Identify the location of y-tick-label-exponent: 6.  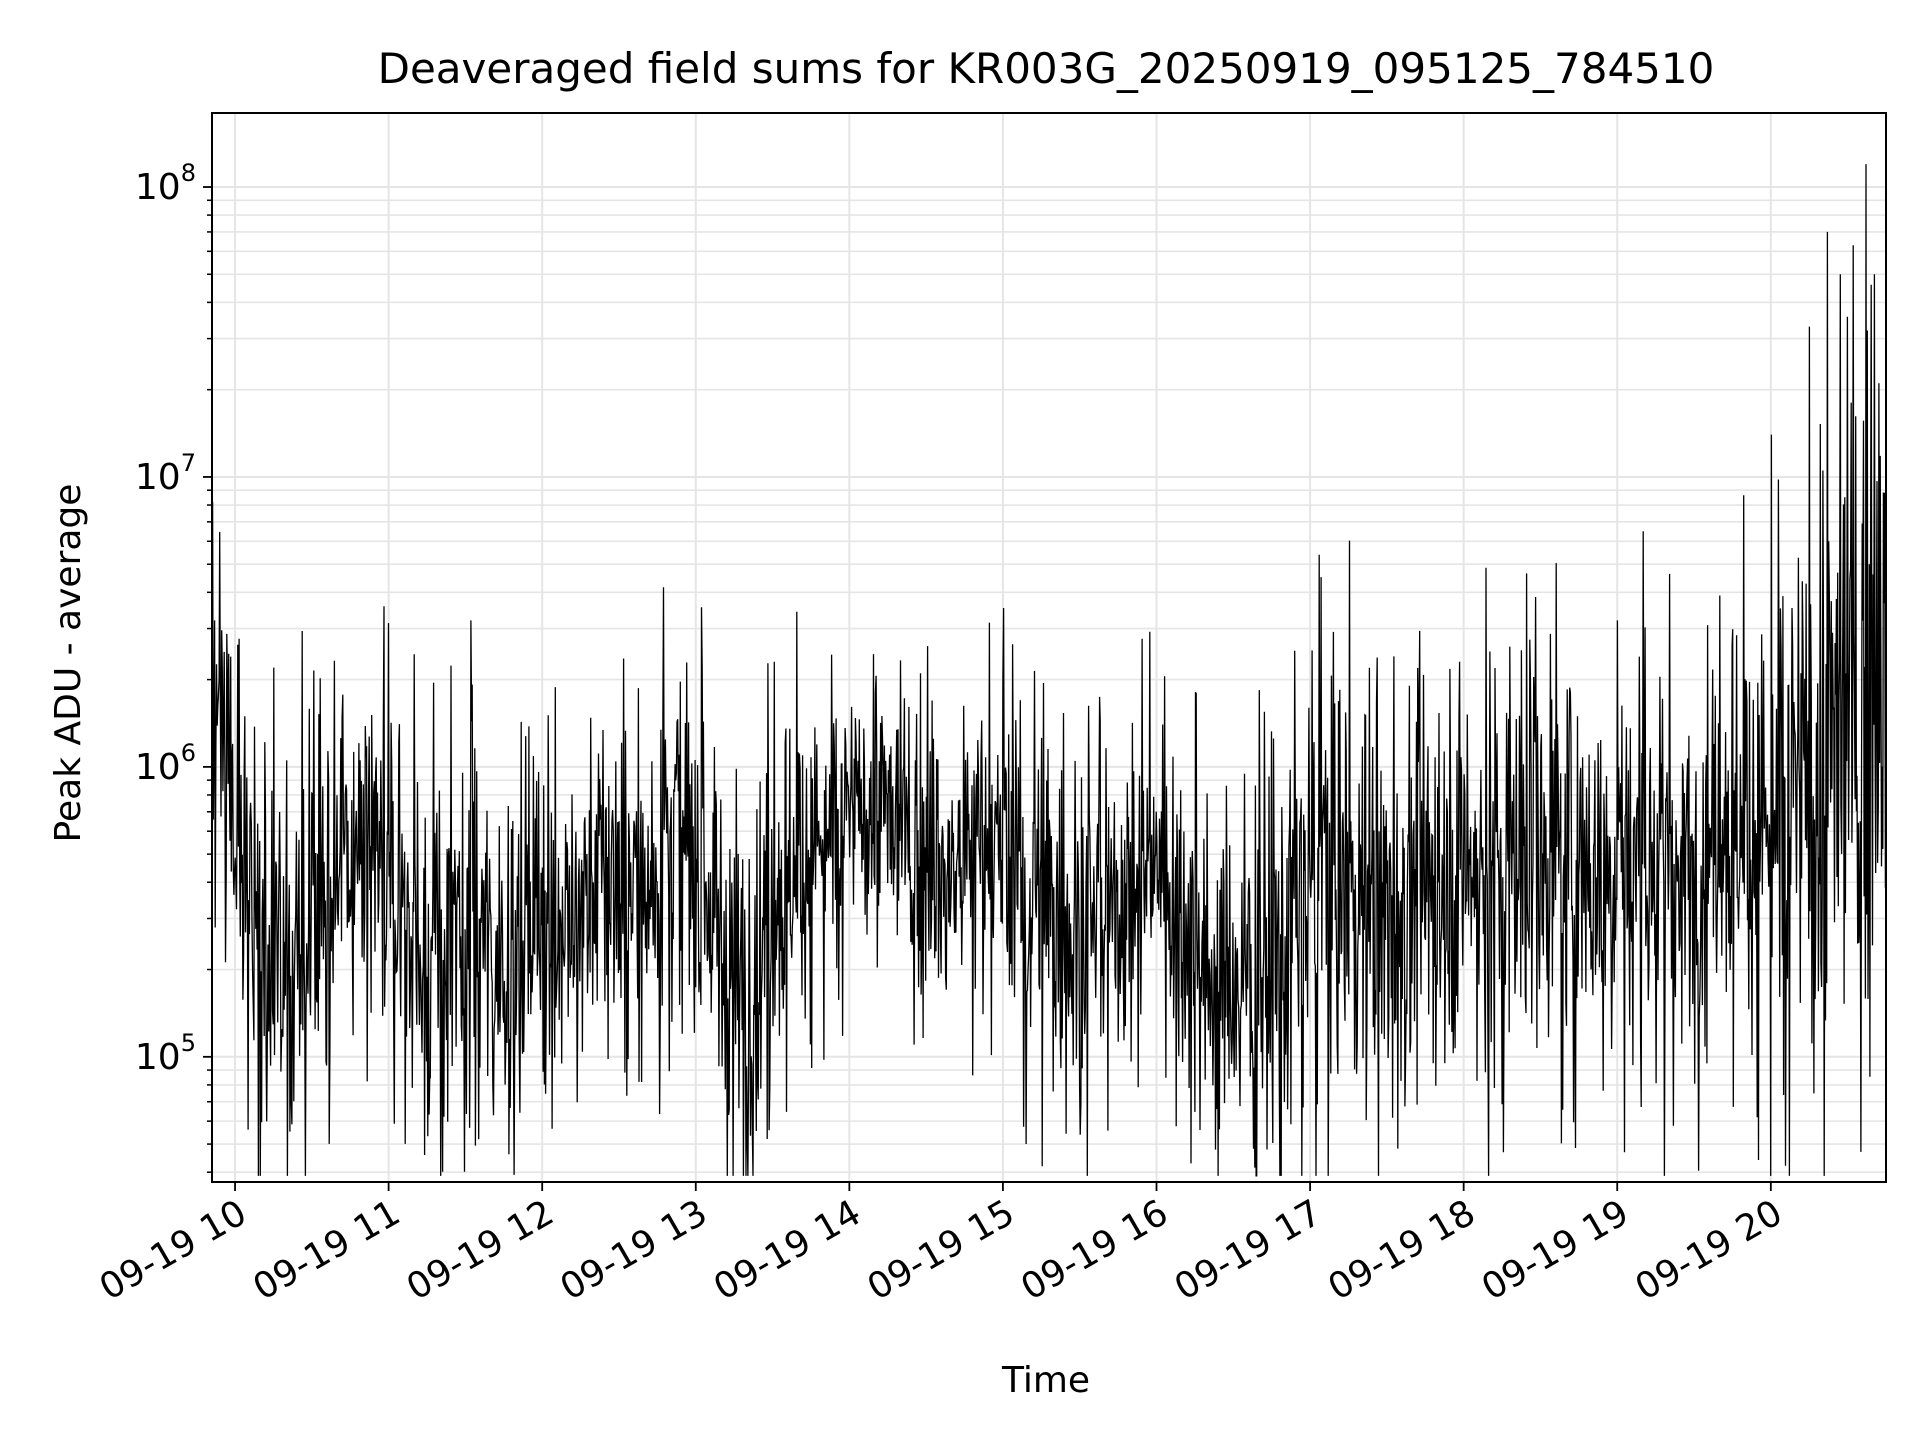
(188, 753).